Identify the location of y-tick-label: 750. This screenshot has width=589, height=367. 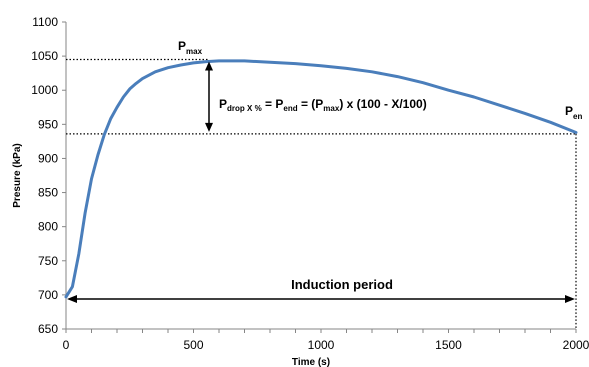
(48, 261).